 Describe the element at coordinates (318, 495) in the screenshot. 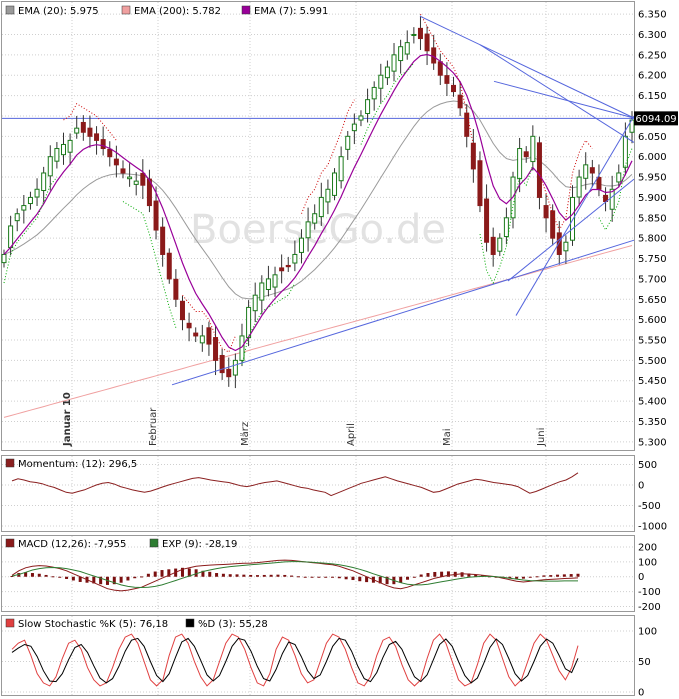

I see `momentum-series` at that location.